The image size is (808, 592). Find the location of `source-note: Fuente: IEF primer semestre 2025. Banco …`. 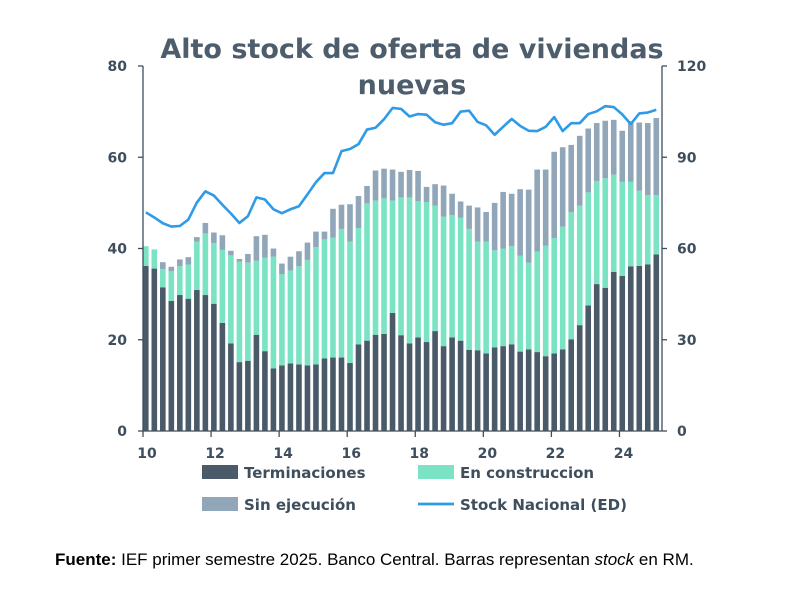

source-note: Fuente: IEF primer semestre 2025. Banco … is located at coordinates (374, 560).